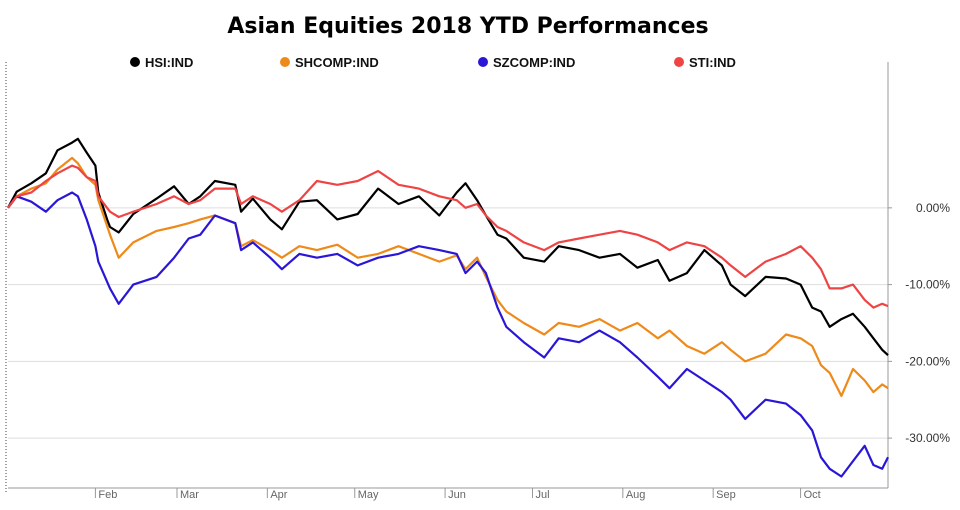 This screenshot has height=510, width=960. What do you see at coordinates (169, 62) in the screenshot?
I see `legend-label: HSI:IND` at bounding box center [169, 62].